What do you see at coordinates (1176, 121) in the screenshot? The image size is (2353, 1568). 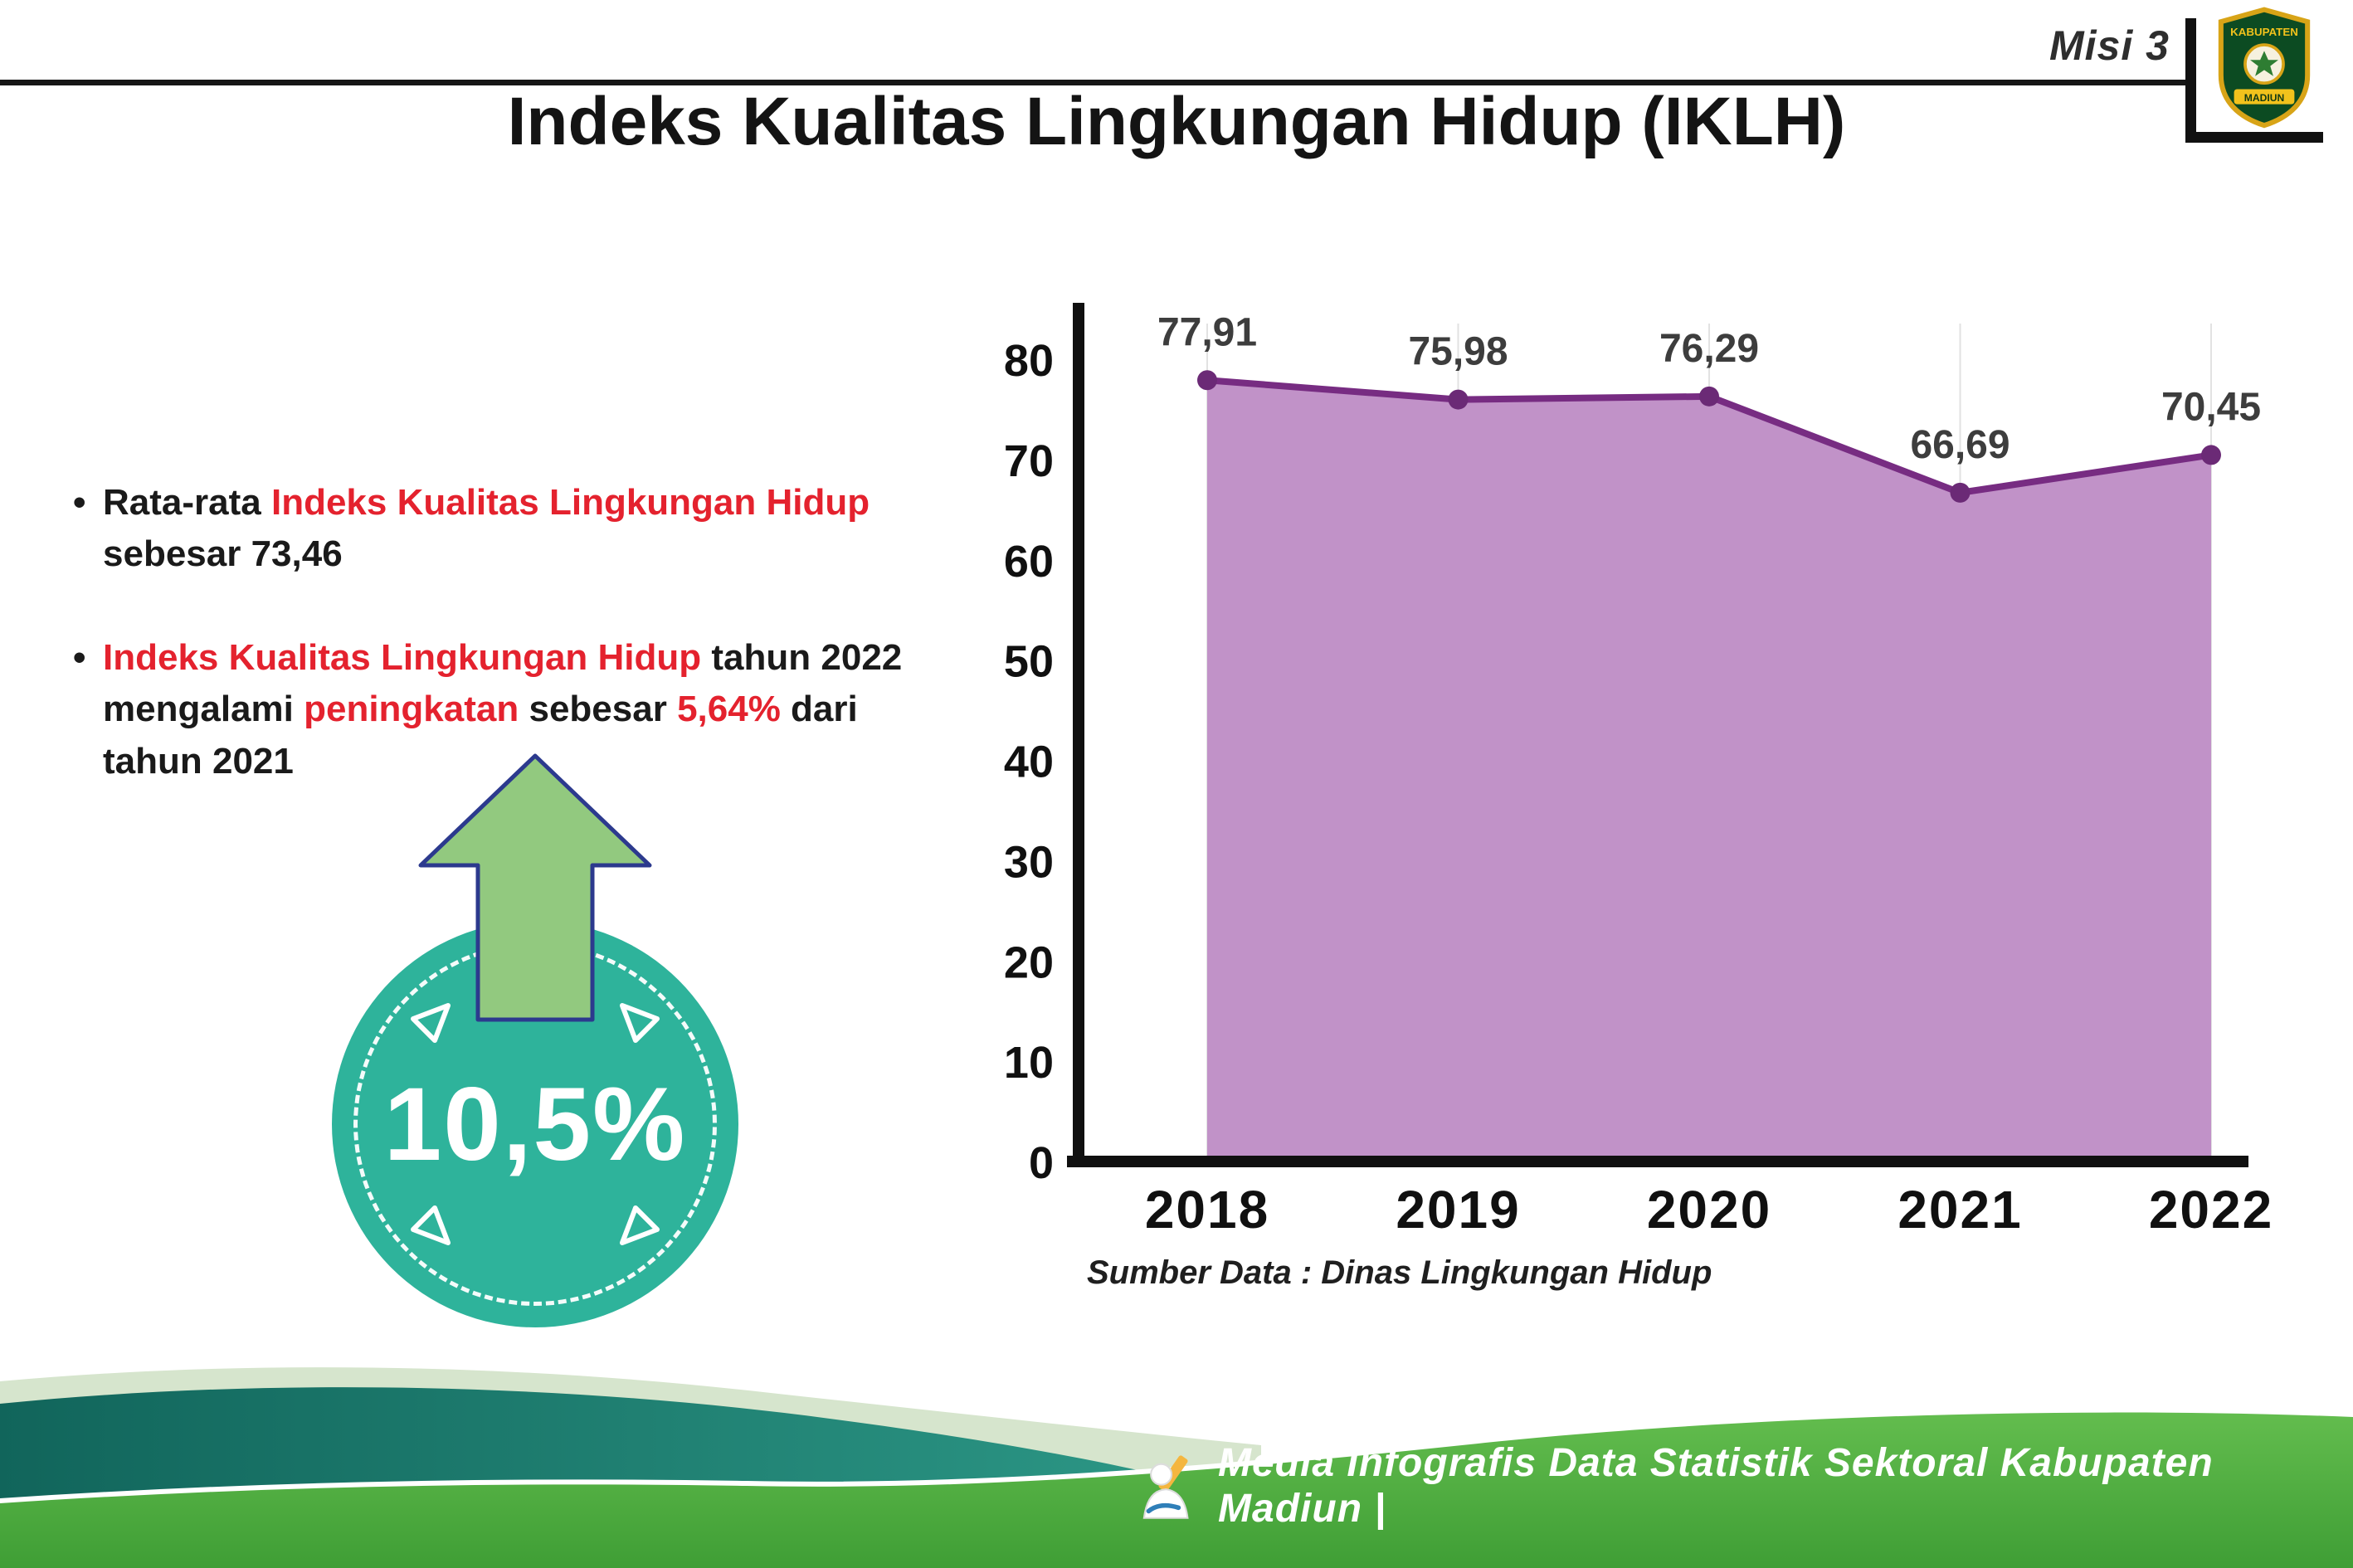 I see `page-title: Indeks Kualitas Lingkungan Hidup (IKLH)` at bounding box center [1176, 121].